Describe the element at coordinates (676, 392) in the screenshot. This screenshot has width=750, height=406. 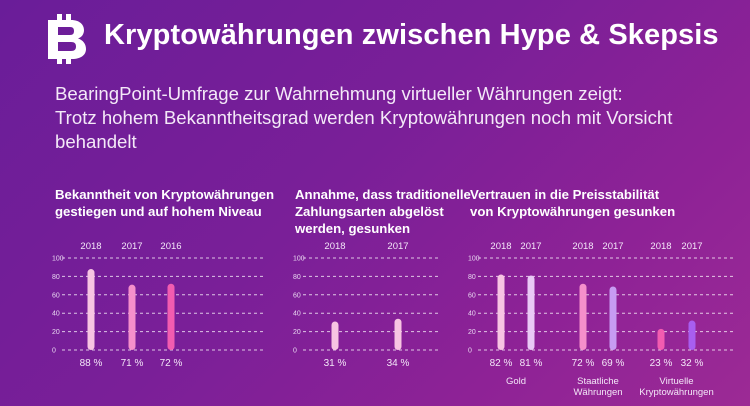
I see `chart-3-category-label: Kryptowährungen` at that location.